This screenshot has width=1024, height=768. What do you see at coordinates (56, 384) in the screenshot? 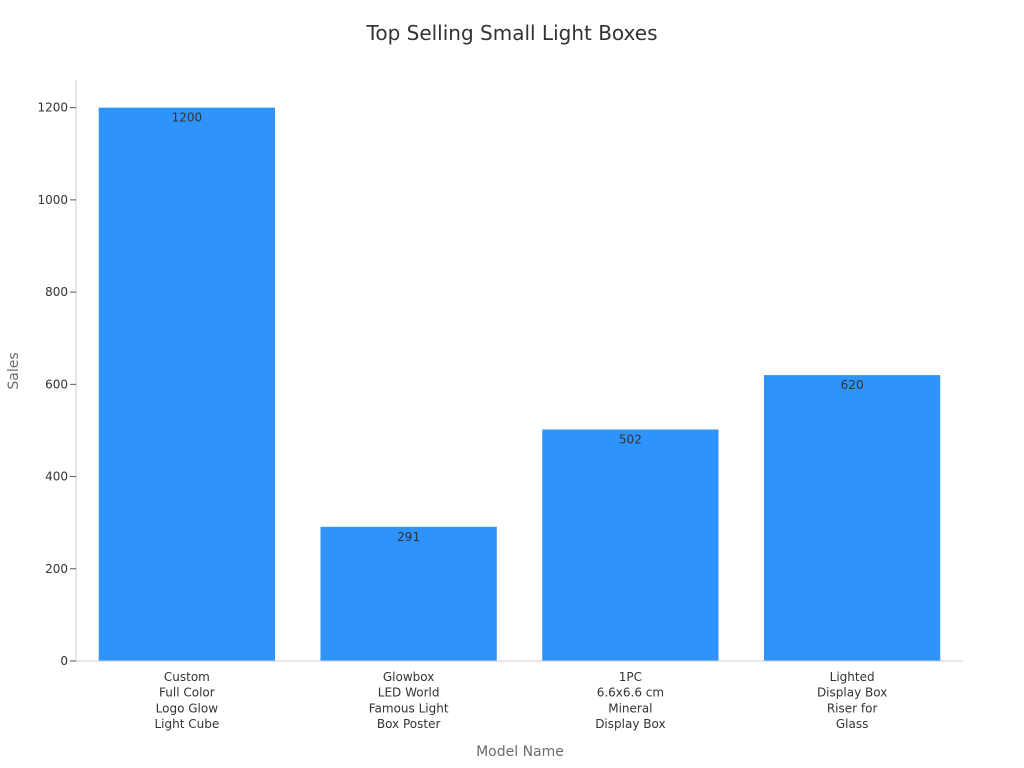
I see `y-tick-label: 600` at bounding box center [56, 384].